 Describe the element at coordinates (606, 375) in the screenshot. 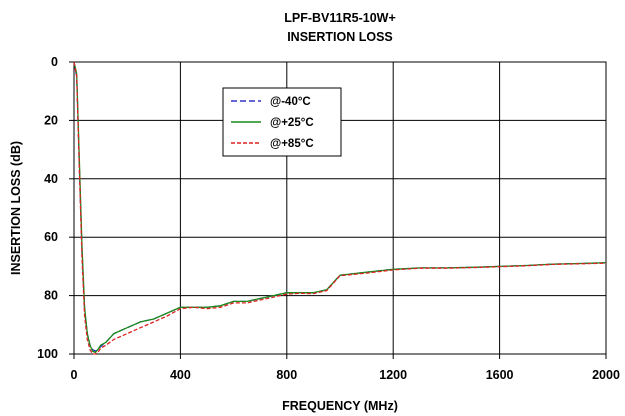

I see `x-tick-label: 2000` at that location.